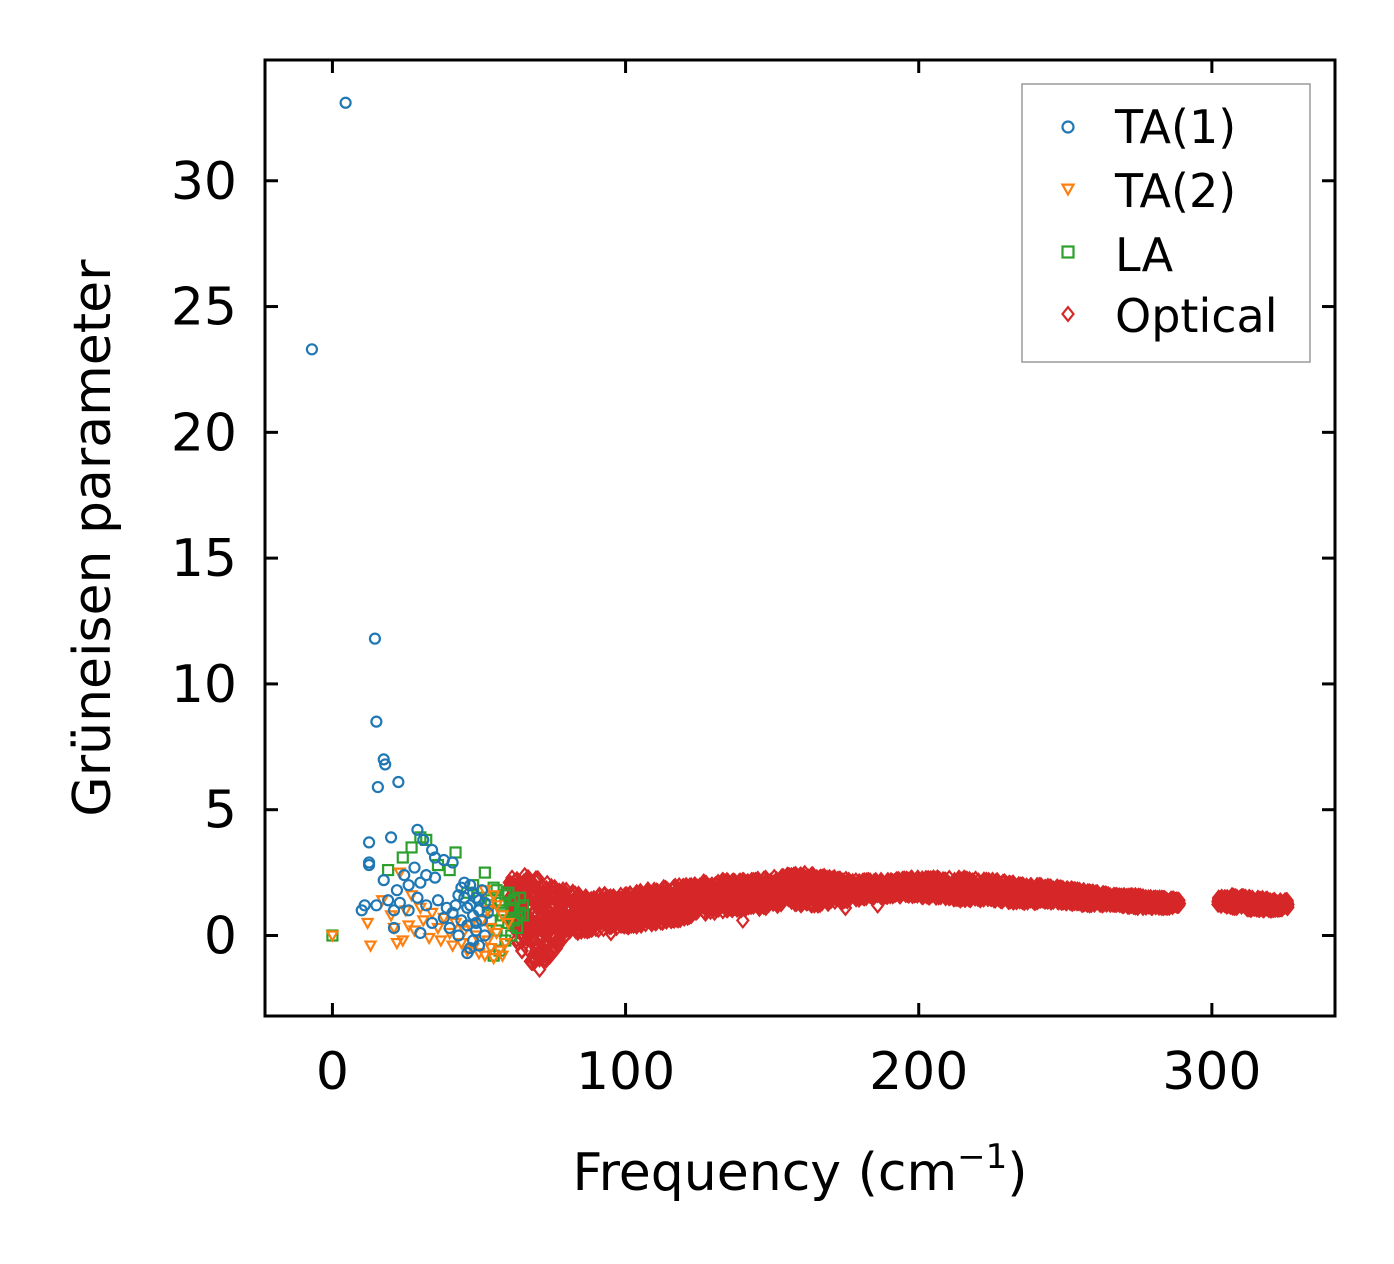 The image size is (1394, 1264). Describe the element at coordinates (204, 308) in the screenshot. I see `y-tick-label: 25` at that location.